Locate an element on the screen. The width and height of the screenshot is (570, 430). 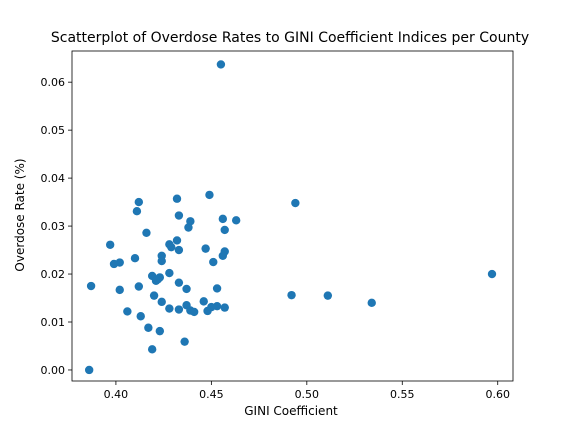
x-axis: 0.40 0.45 0.50 0.55 0.60 is located at coordinates (307, 391).